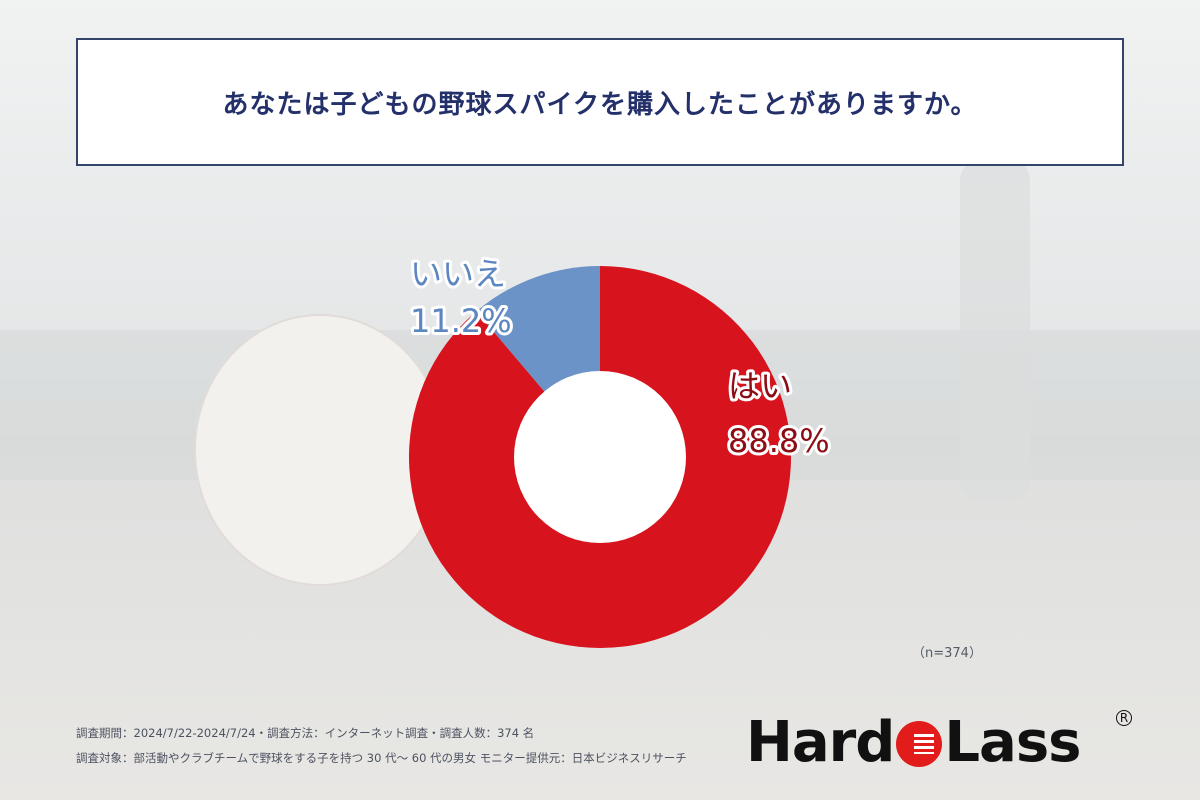 This screenshot has height=800, width=1200. Describe the element at coordinates (820, 742) in the screenshot. I see `logo-text-hard: Hard` at that location.